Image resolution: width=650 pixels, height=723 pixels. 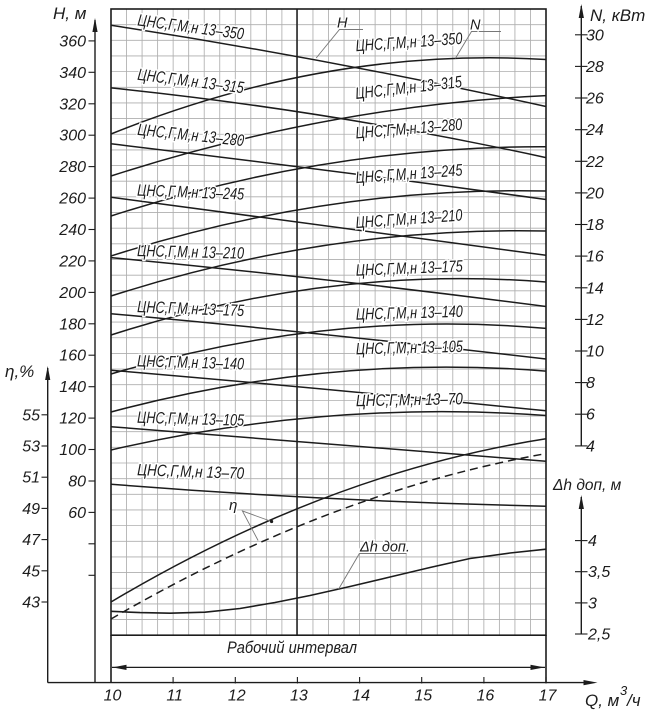 I want to click on svg-text: Q, м, so click(x=602, y=700).